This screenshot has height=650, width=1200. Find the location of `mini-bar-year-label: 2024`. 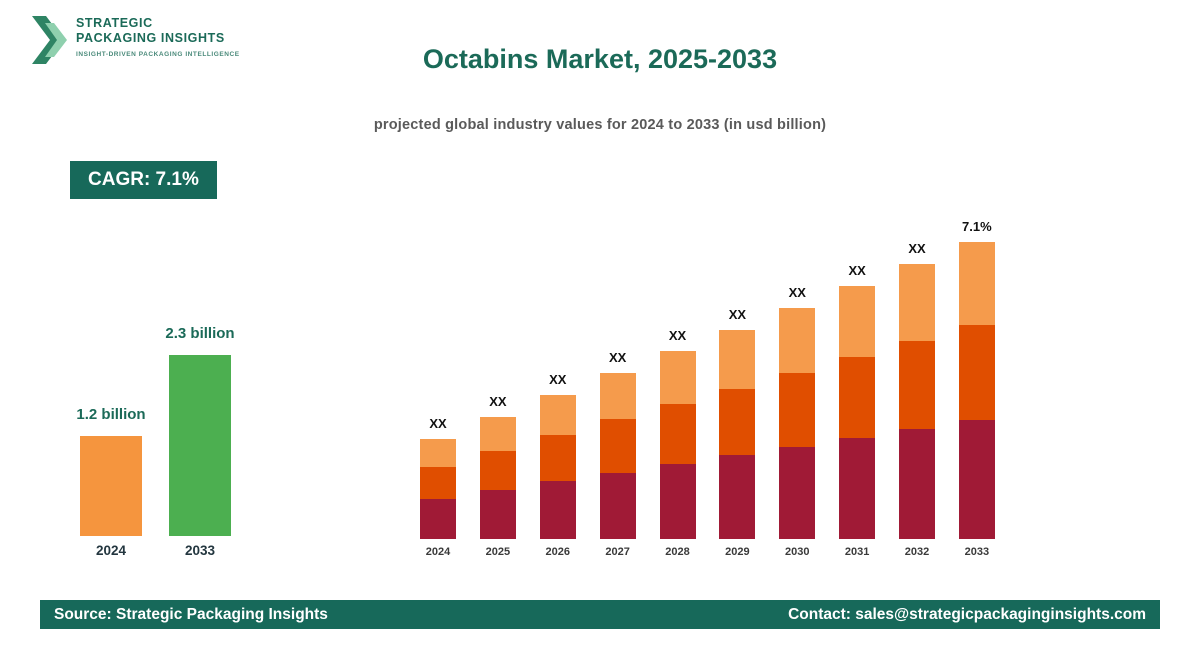

mini-bar-year-label: 2024 is located at coordinates (111, 550).